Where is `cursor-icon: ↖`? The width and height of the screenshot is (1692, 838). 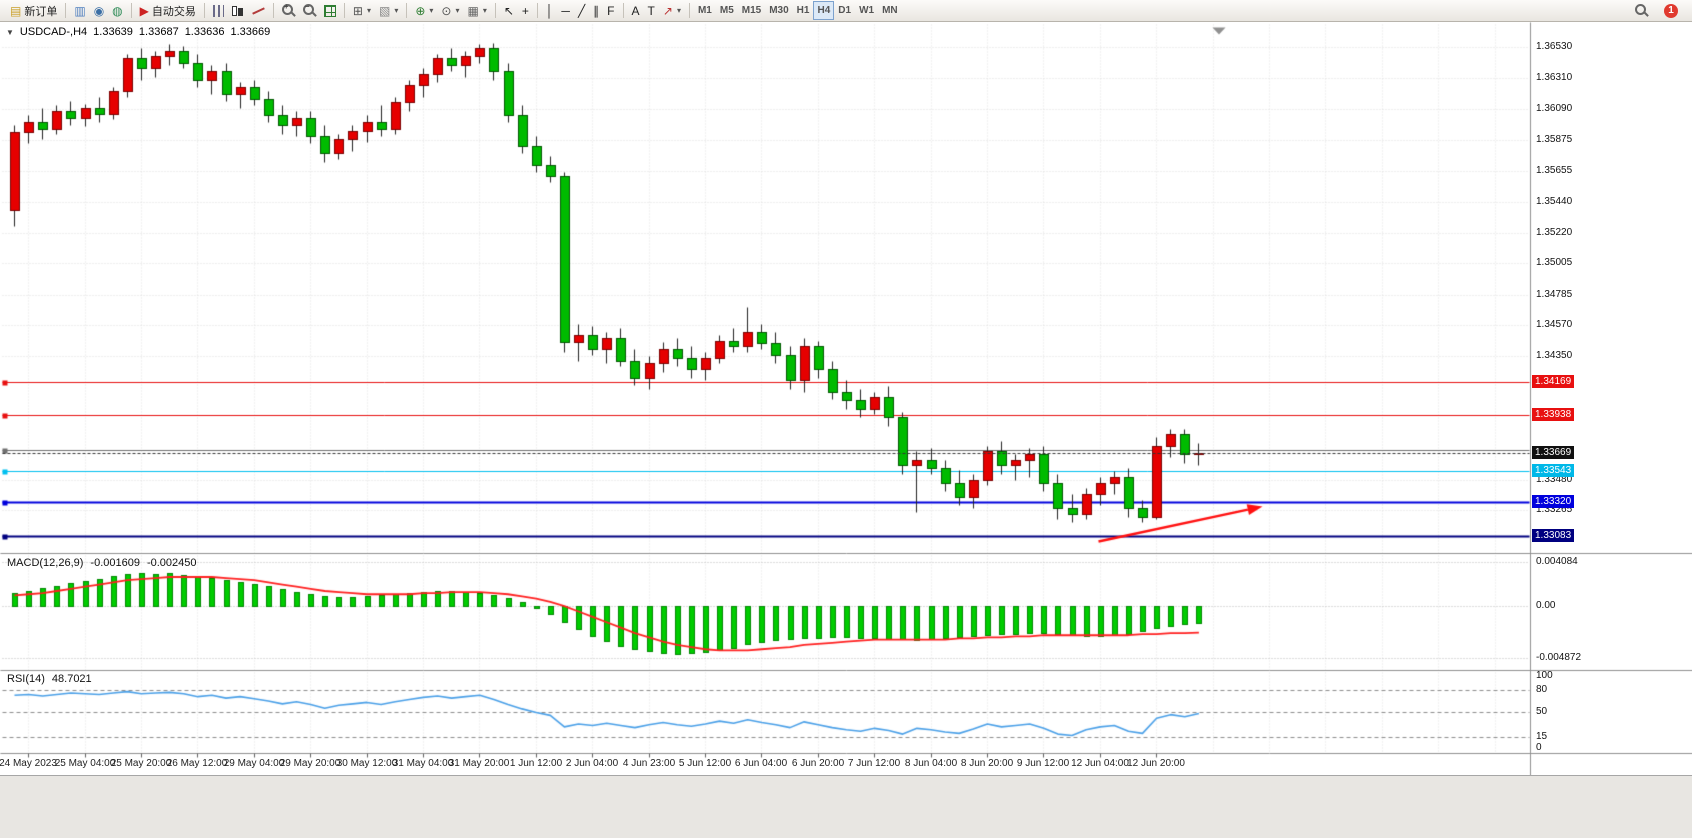 cursor-icon: ↖ is located at coordinates (508, 10).